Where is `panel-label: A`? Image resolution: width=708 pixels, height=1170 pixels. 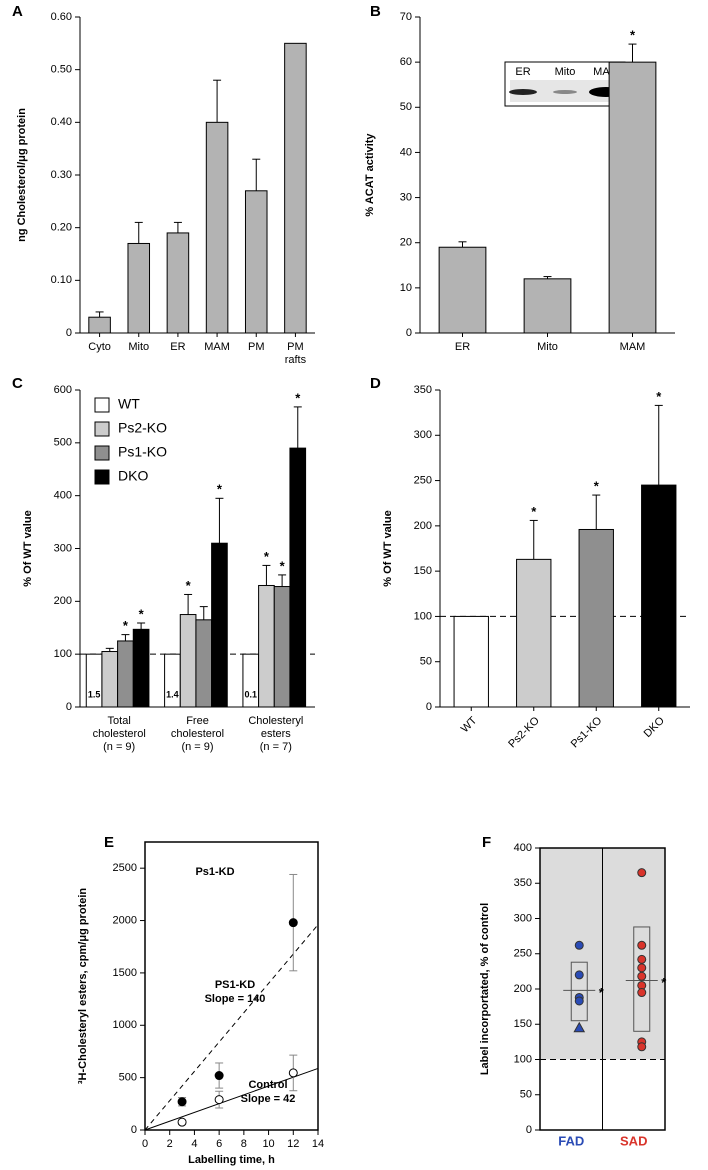
panel-label: A is located at coordinates (17, 11).